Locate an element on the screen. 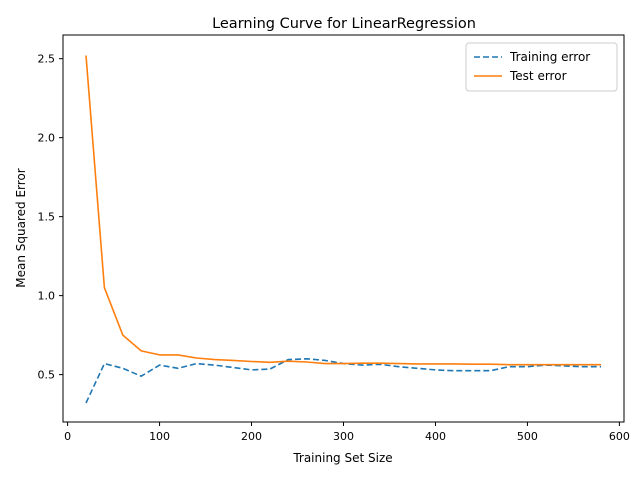  y-axis: 0.5 1.0 1.5 2.0 2.5 is located at coordinates (50, 217).